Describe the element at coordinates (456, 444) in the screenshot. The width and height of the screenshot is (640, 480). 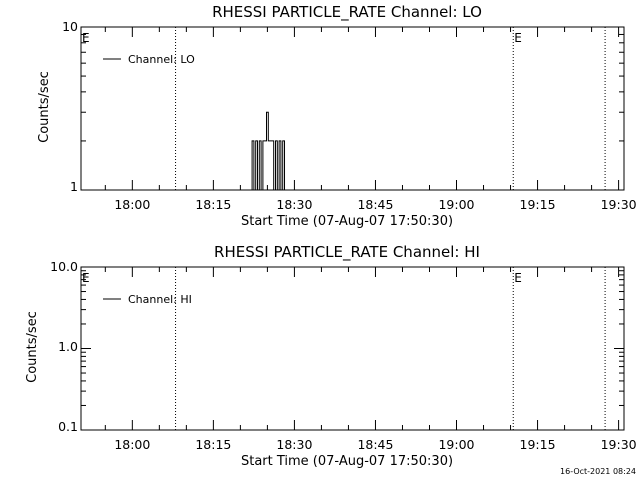
I see `hi-x-tick-label: 19:00` at that location.